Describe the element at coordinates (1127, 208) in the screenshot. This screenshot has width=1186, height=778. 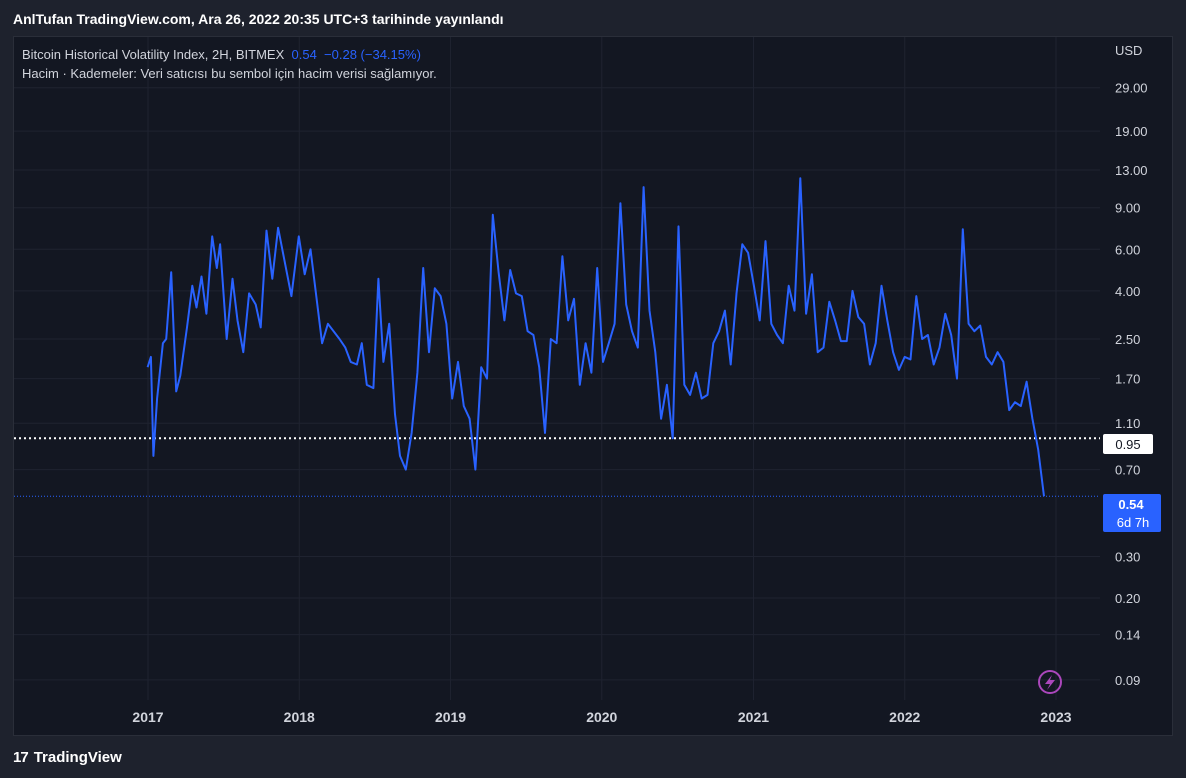
I see `y-tick-label: 9.00` at that location.